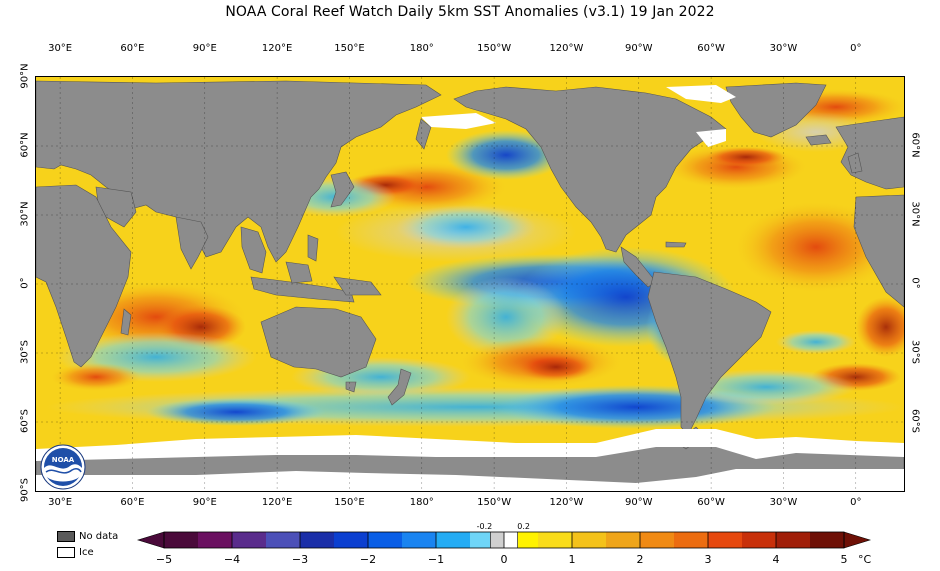 The height and width of the screenshot is (571, 940). I want to click on longitude-label: 0°, so click(856, 48).